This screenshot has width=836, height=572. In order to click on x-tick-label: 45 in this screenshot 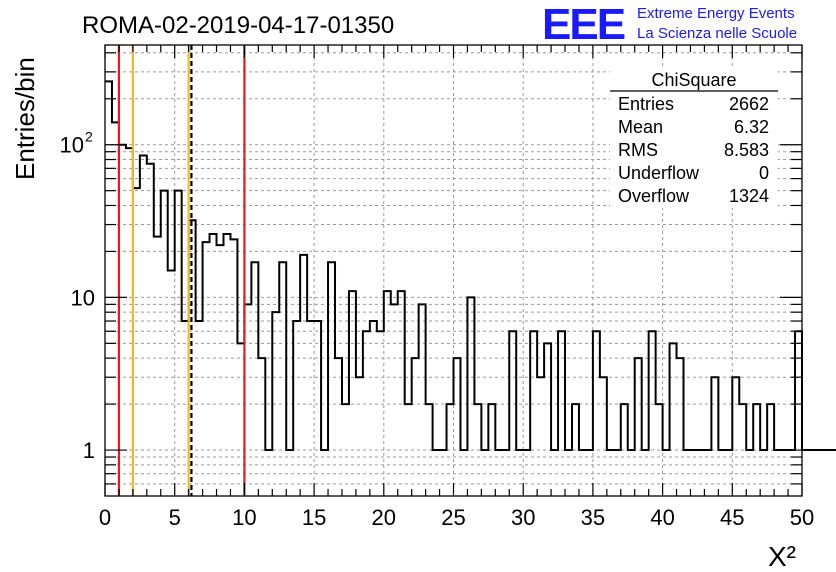, I will do `click(732, 517)`.